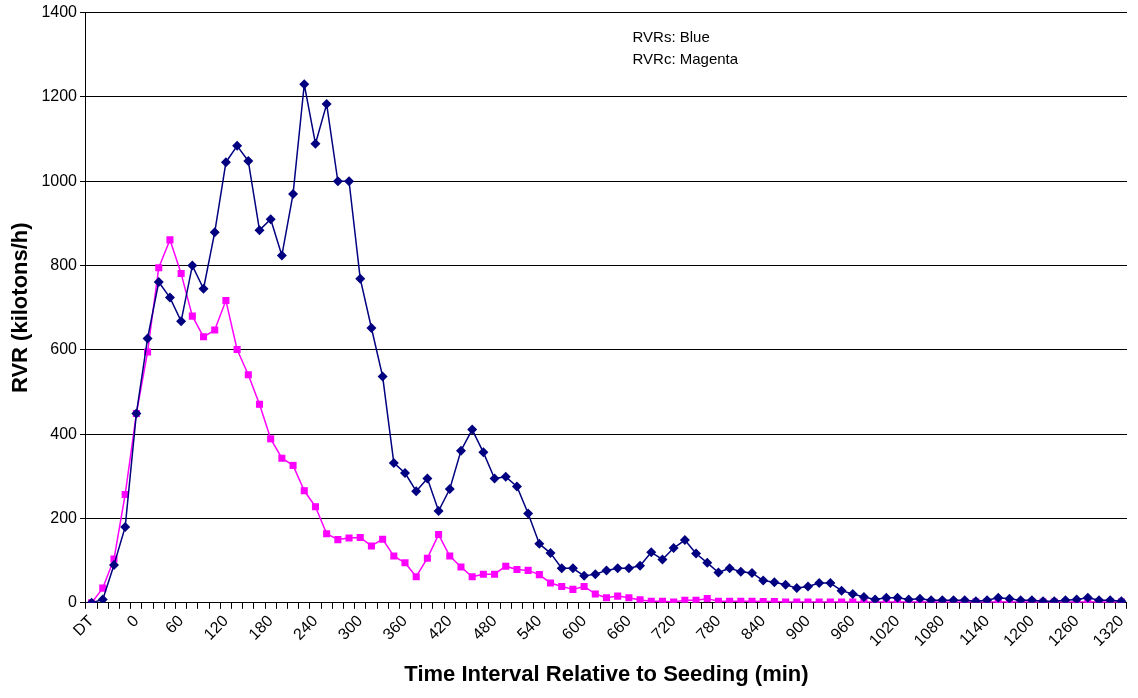 The image size is (1138, 698). What do you see at coordinates (663, 627) in the screenshot?
I see `x-tick-label: 720` at bounding box center [663, 627].